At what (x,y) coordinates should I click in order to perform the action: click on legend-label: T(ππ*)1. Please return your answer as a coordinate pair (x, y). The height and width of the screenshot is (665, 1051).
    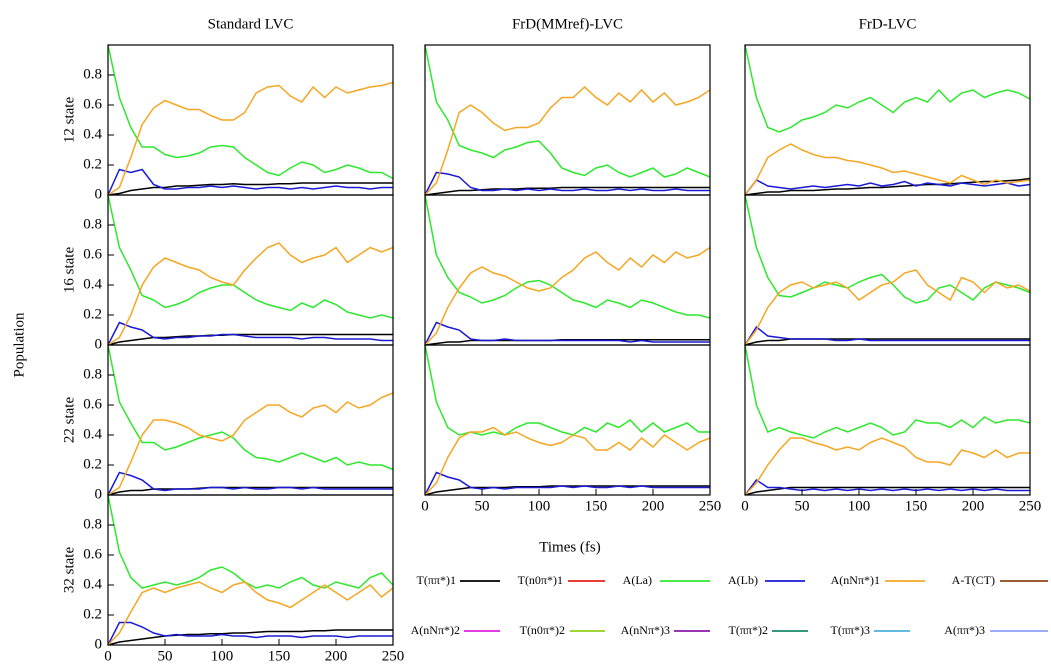
    Looking at the image, I should click on (436, 580).